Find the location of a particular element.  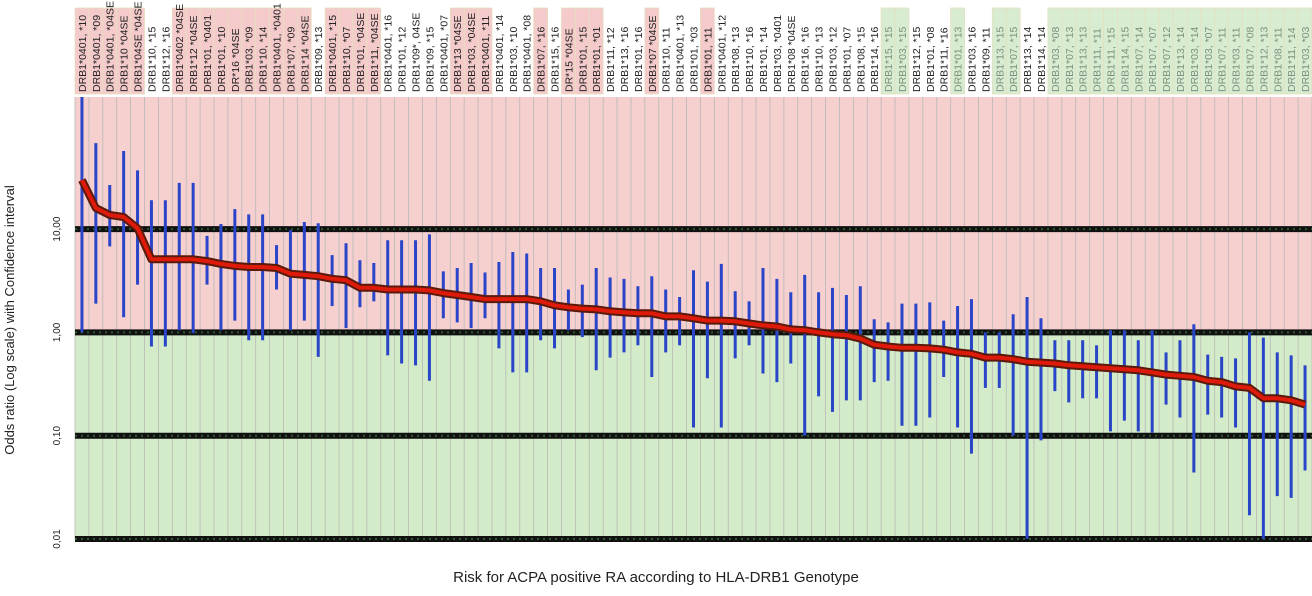

x-tick-label: DRB1*01, *03 is located at coordinates (695, 59).